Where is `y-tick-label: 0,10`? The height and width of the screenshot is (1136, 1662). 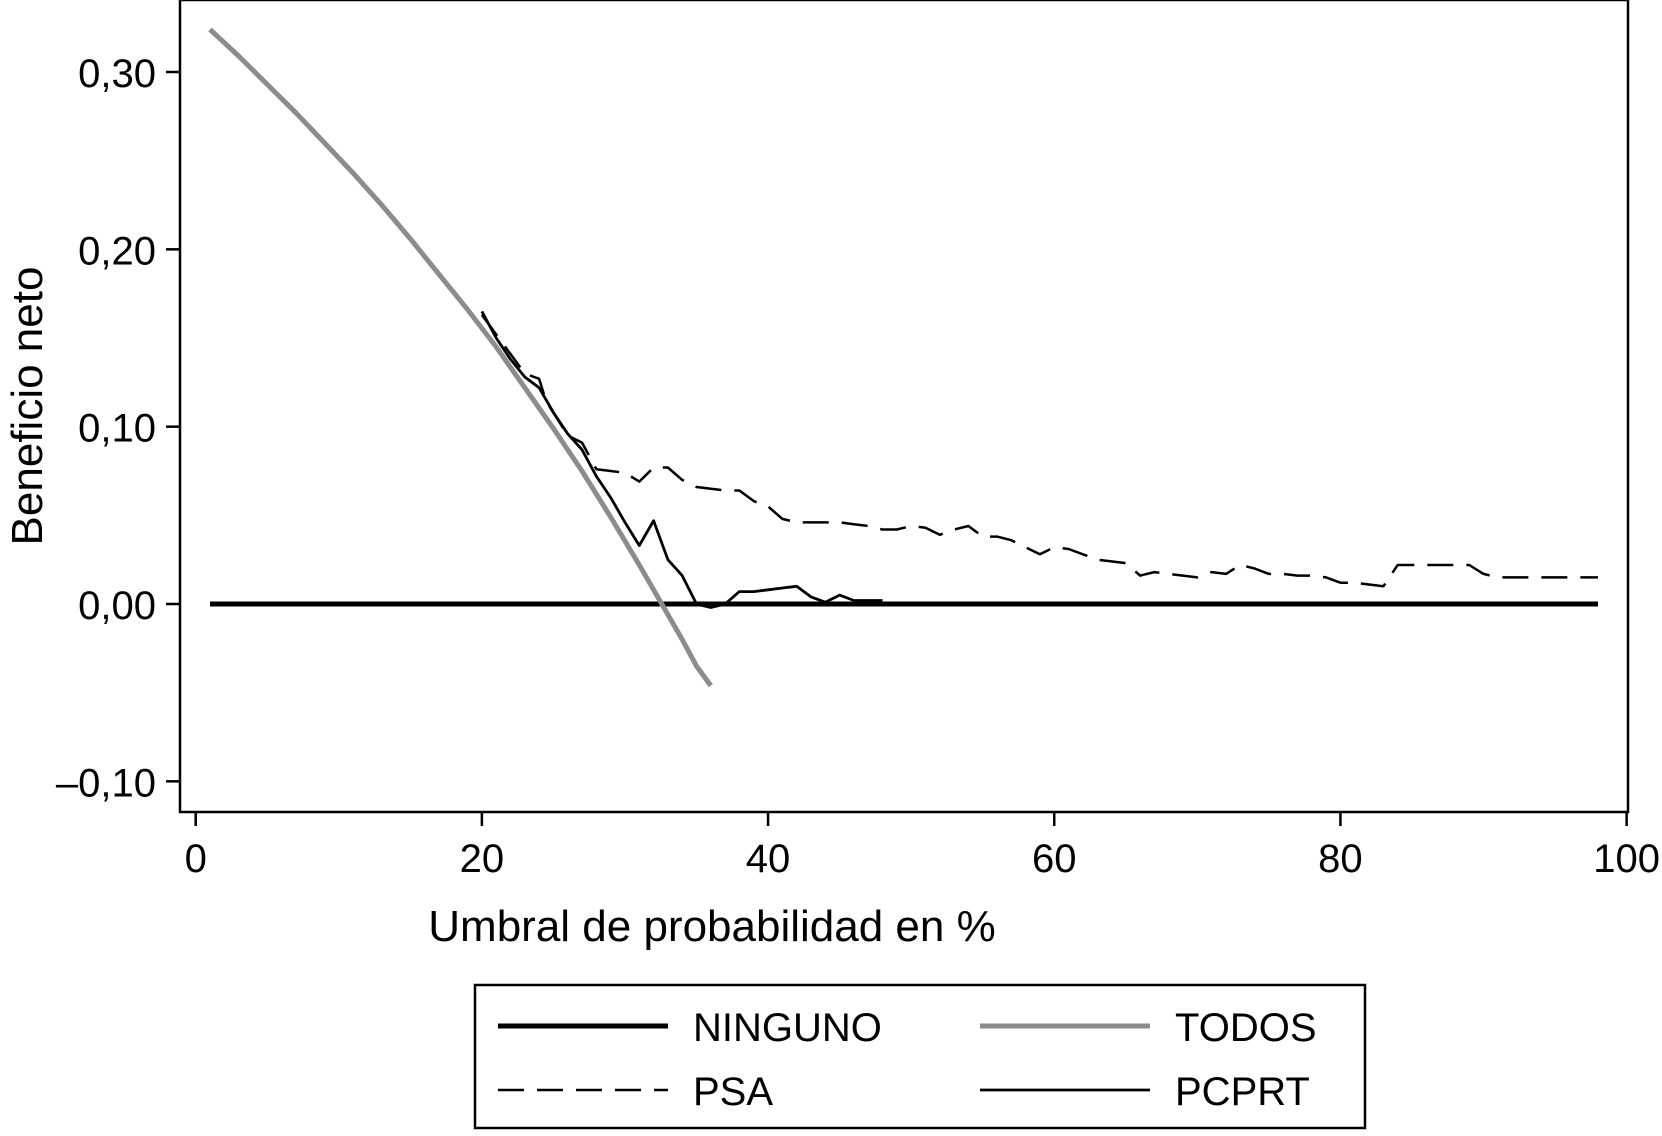 y-tick-label: 0,10 is located at coordinates (117, 429).